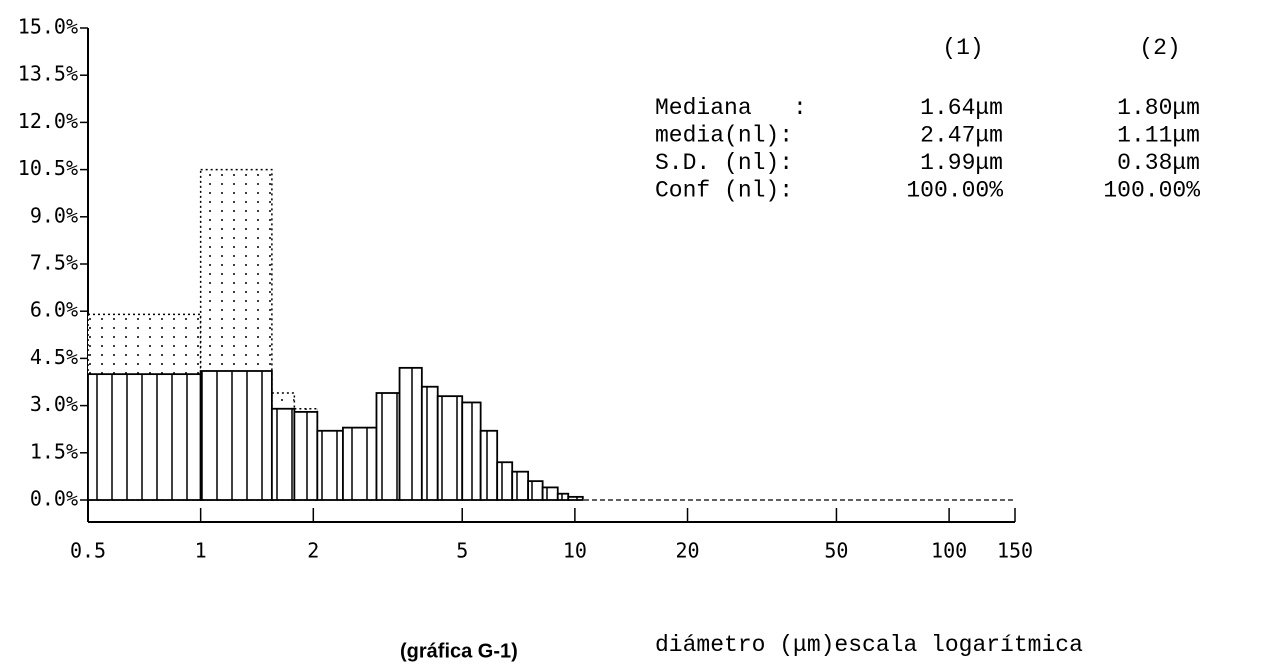  What do you see at coordinates (731, 108) in the screenshot?
I see `stat-label: Mediana :` at bounding box center [731, 108].